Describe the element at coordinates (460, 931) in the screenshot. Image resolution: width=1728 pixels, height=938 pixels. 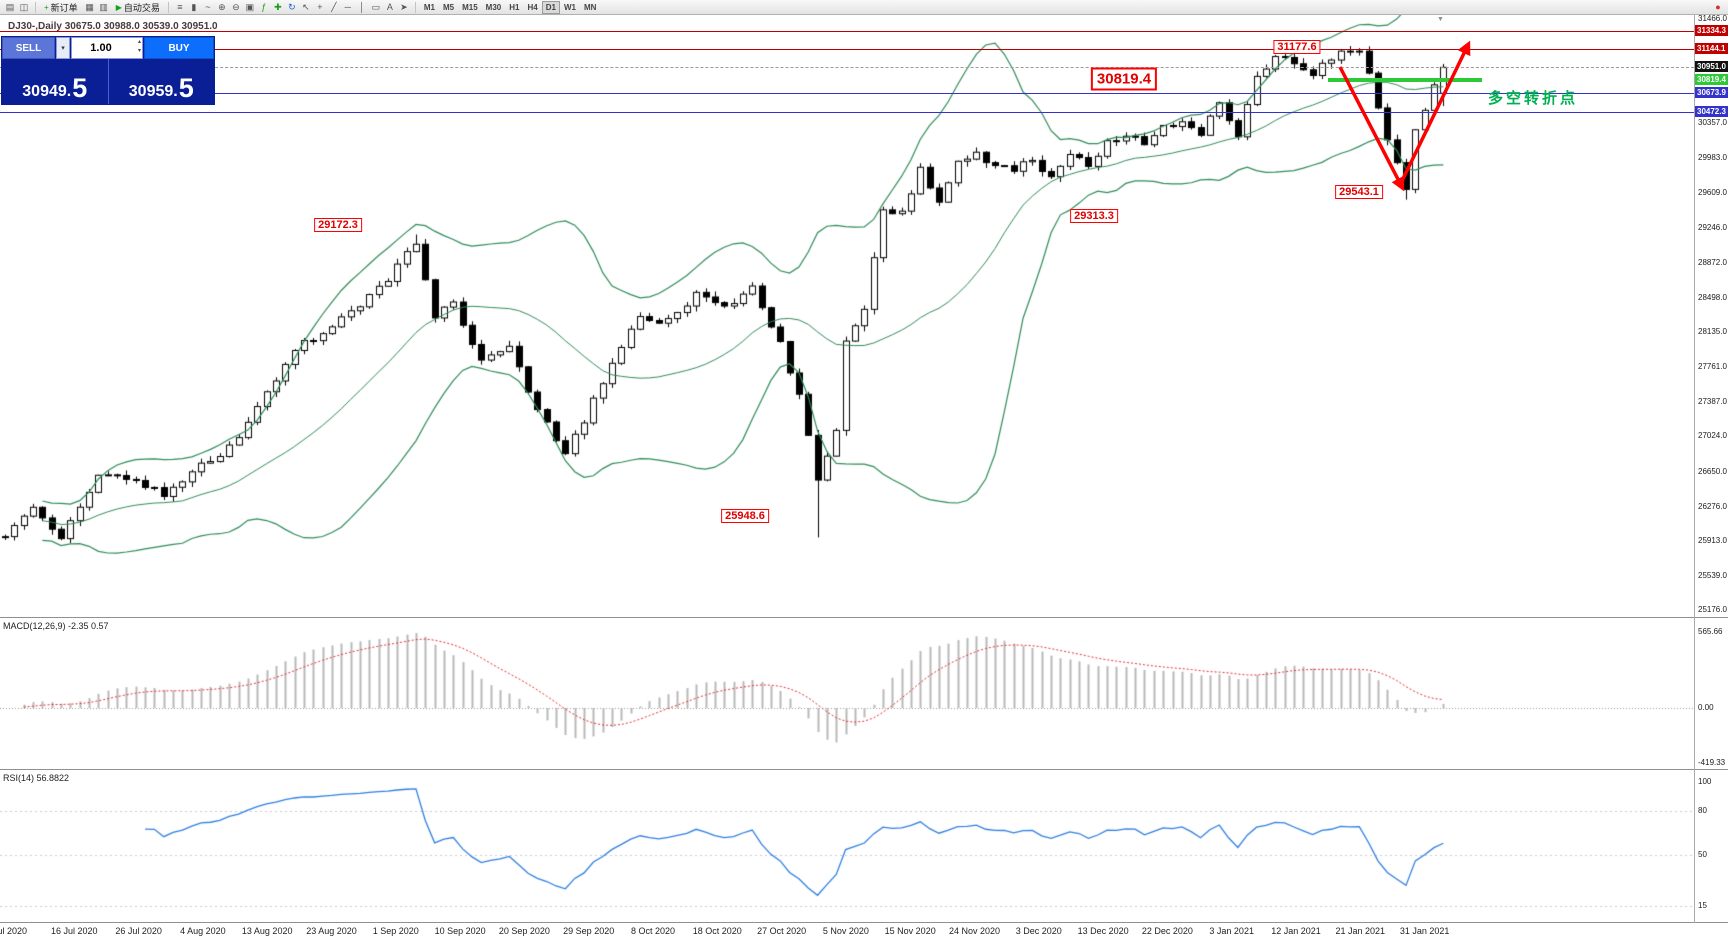
I see `date-label: 10 Sep 2020` at that location.